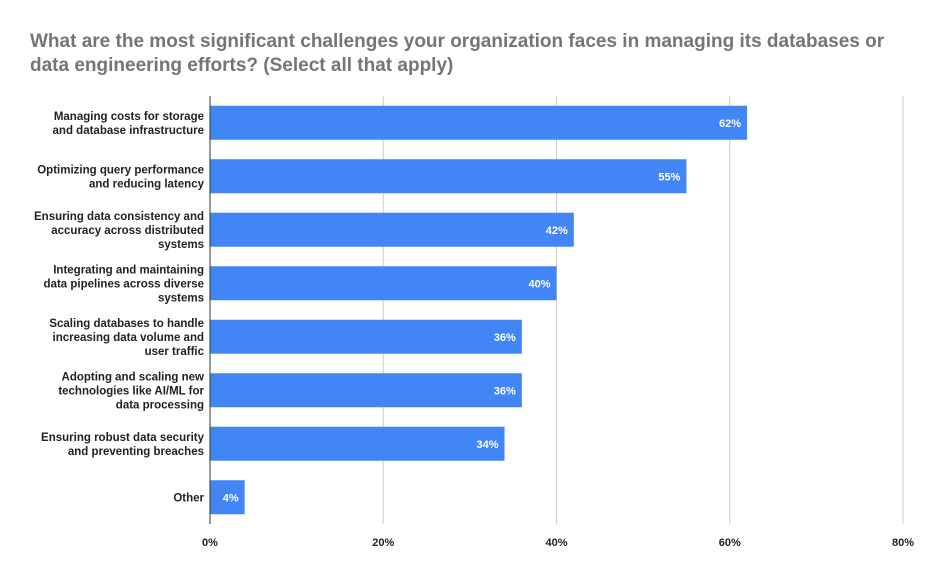  Describe the element at coordinates (133, 377) in the screenshot. I see `category-label-line: Adopting and scaling new` at that location.